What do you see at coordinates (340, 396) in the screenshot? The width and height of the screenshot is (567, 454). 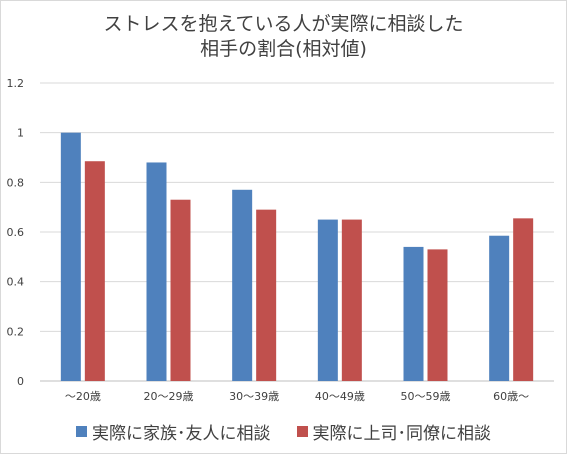 I see `x-tick-label: 40～49歳` at bounding box center [340, 396].